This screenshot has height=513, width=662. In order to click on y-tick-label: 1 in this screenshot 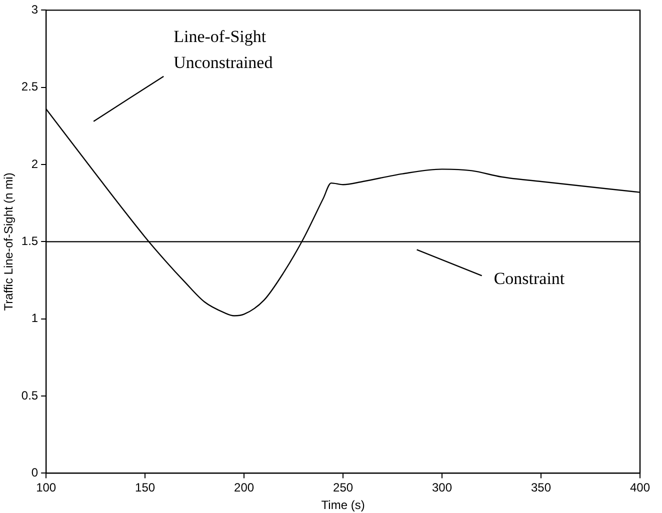, I will do `click(34, 318)`.